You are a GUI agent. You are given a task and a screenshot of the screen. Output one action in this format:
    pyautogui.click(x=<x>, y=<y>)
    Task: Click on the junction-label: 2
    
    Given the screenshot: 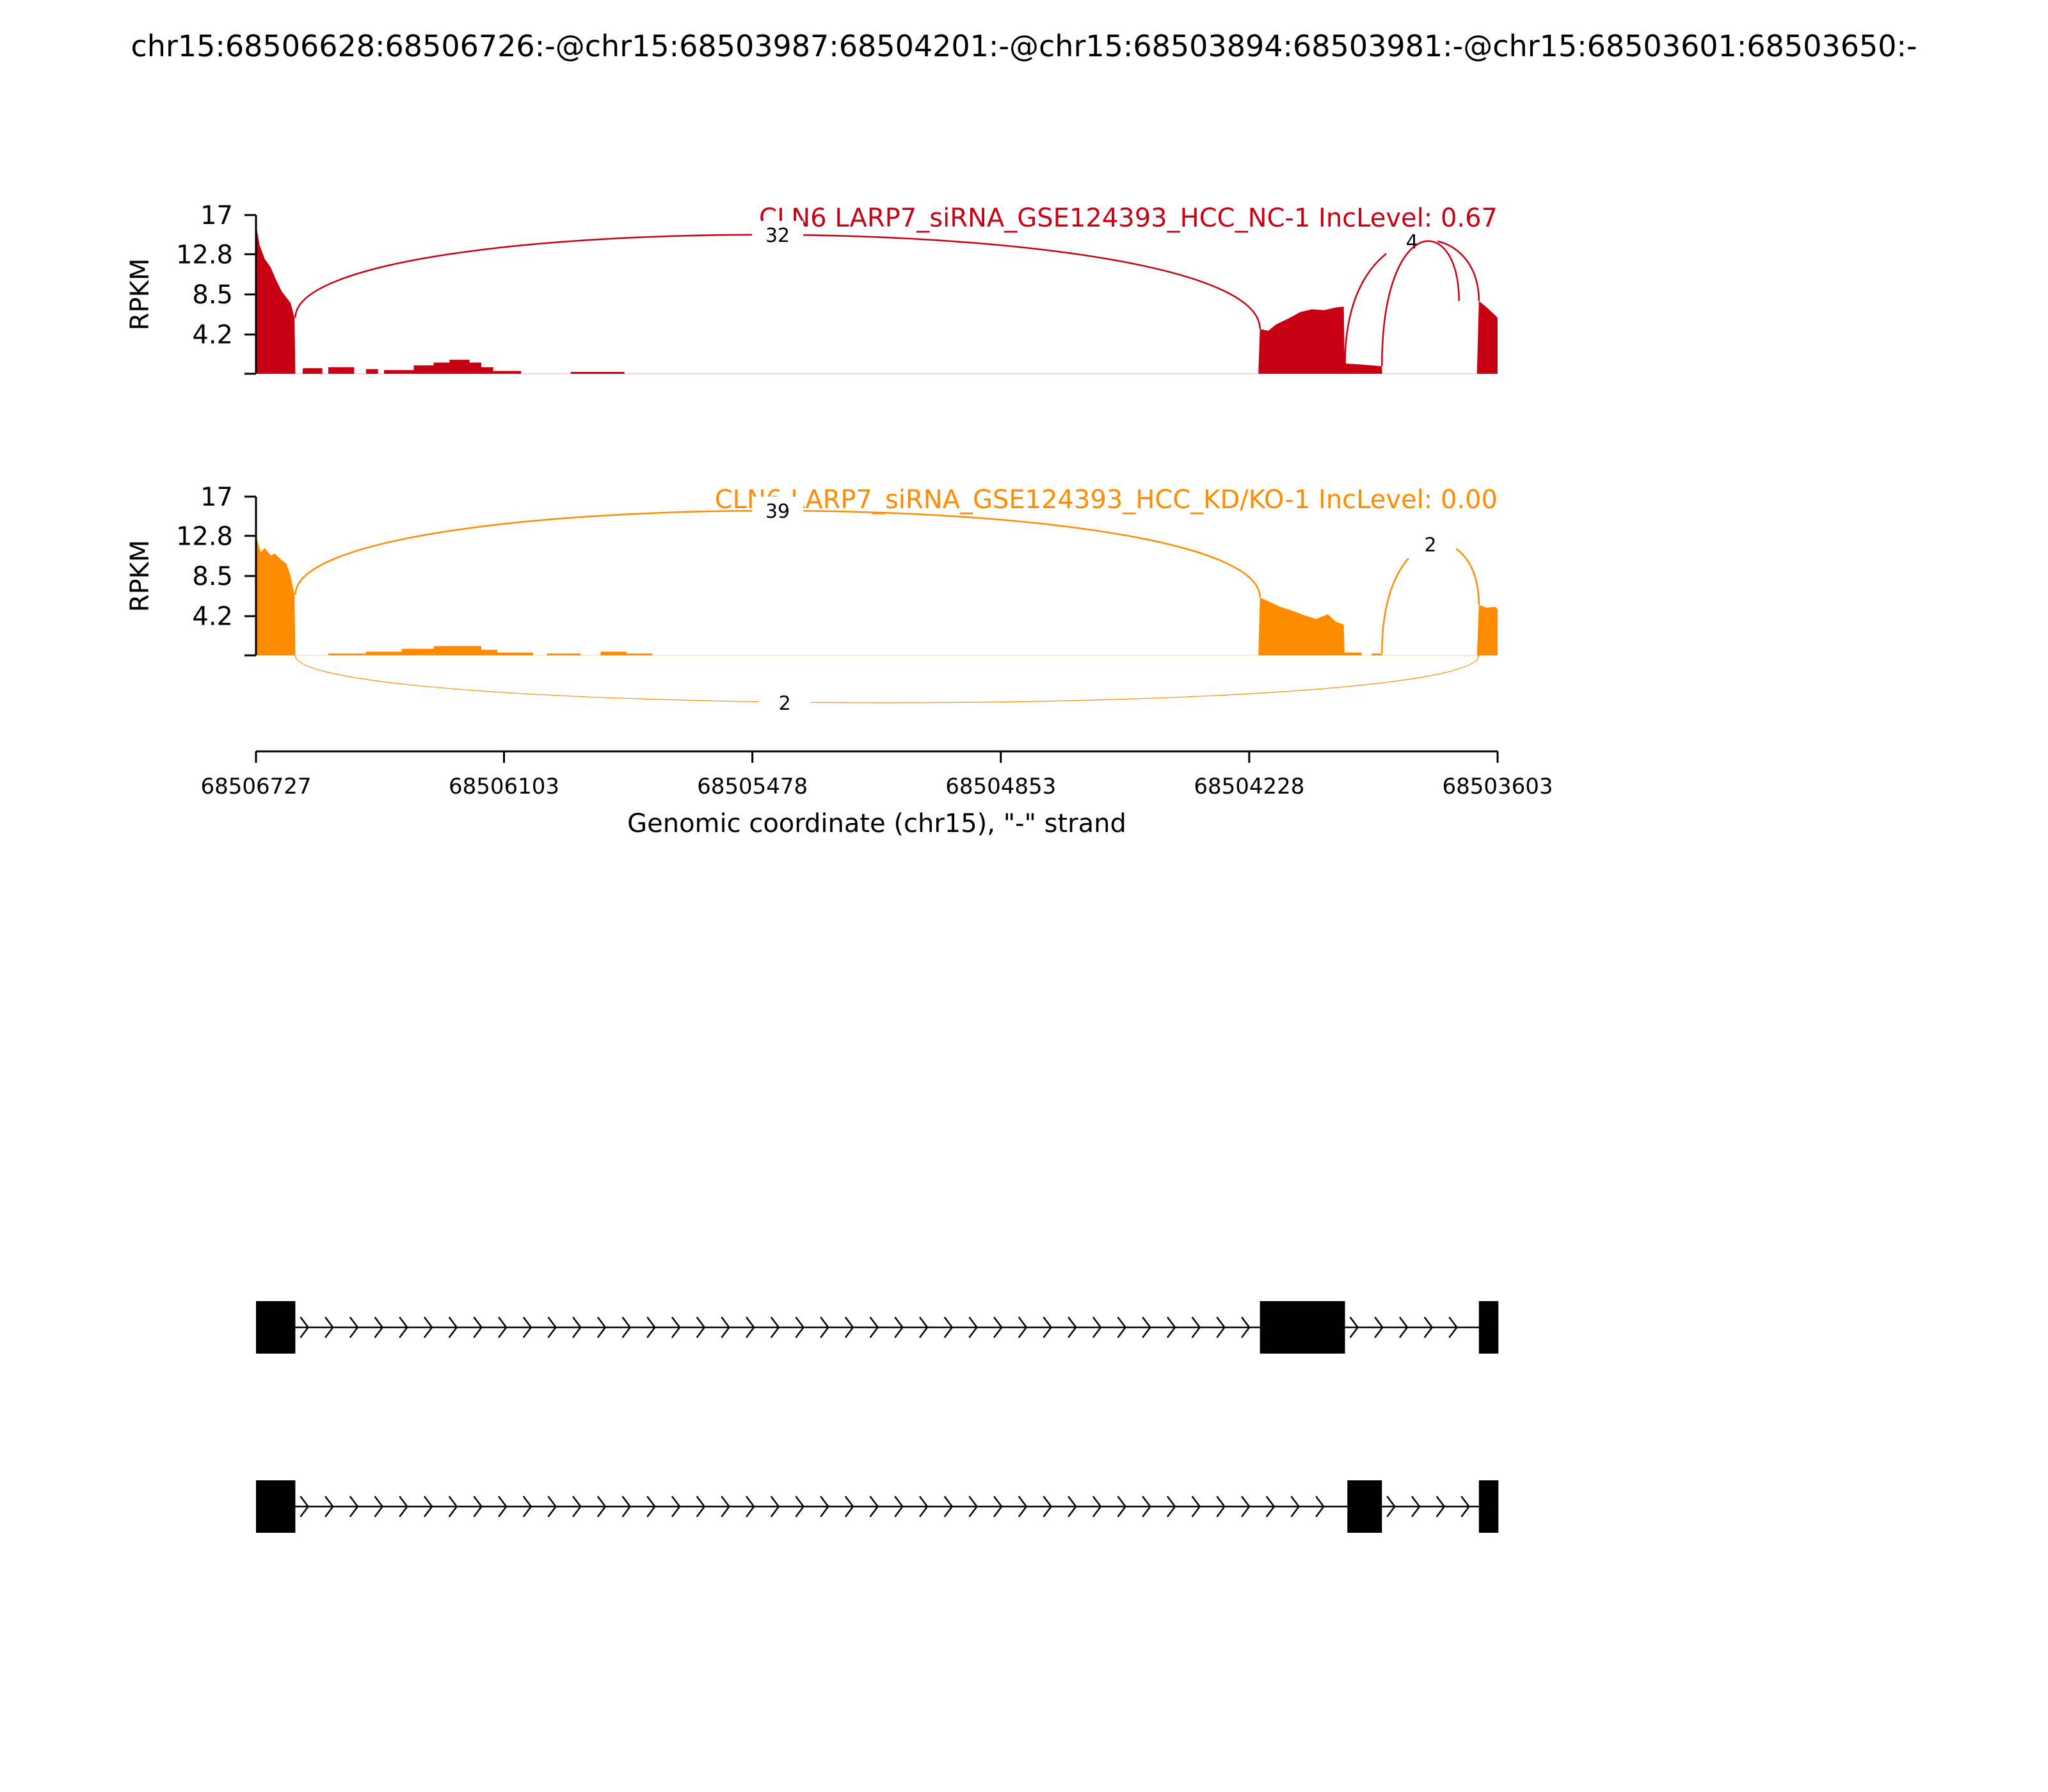 What is the action you would take?
    pyautogui.click(x=785, y=703)
    